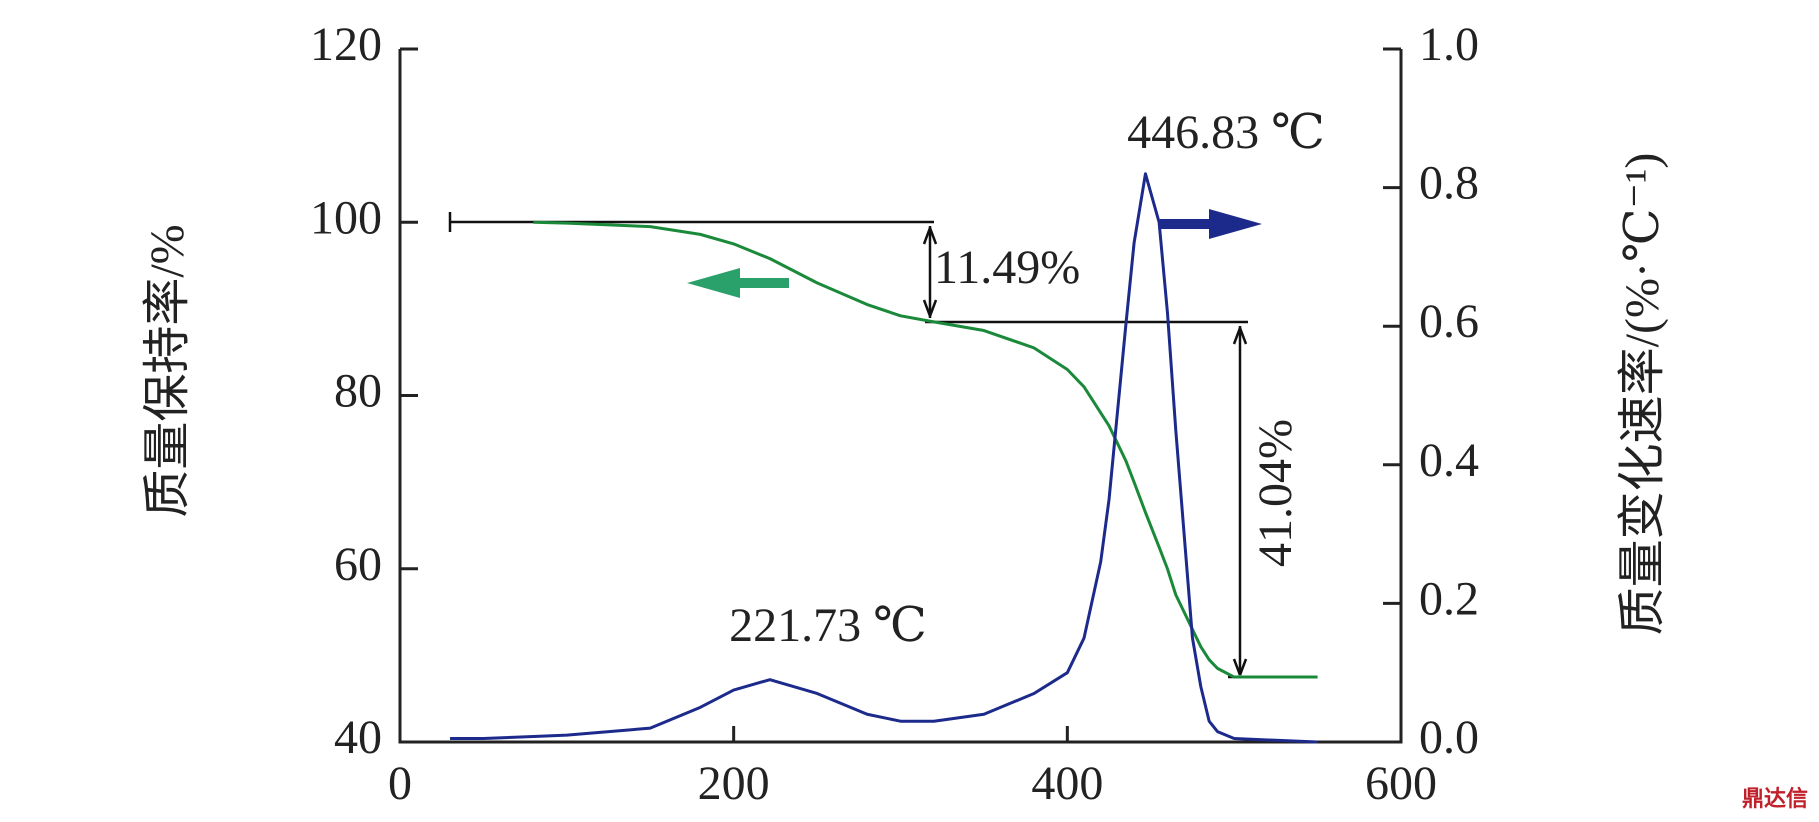 Image resolution: width=1819 pixels, height=822 pixels. I want to click on y2-tick-label: 0.6, so click(1449, 321).